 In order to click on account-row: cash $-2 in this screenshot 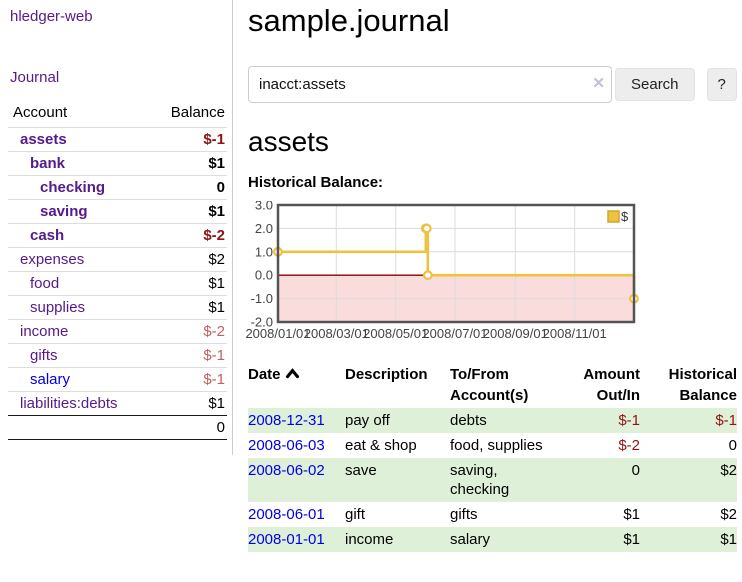, I will do `click(117, 235)`.